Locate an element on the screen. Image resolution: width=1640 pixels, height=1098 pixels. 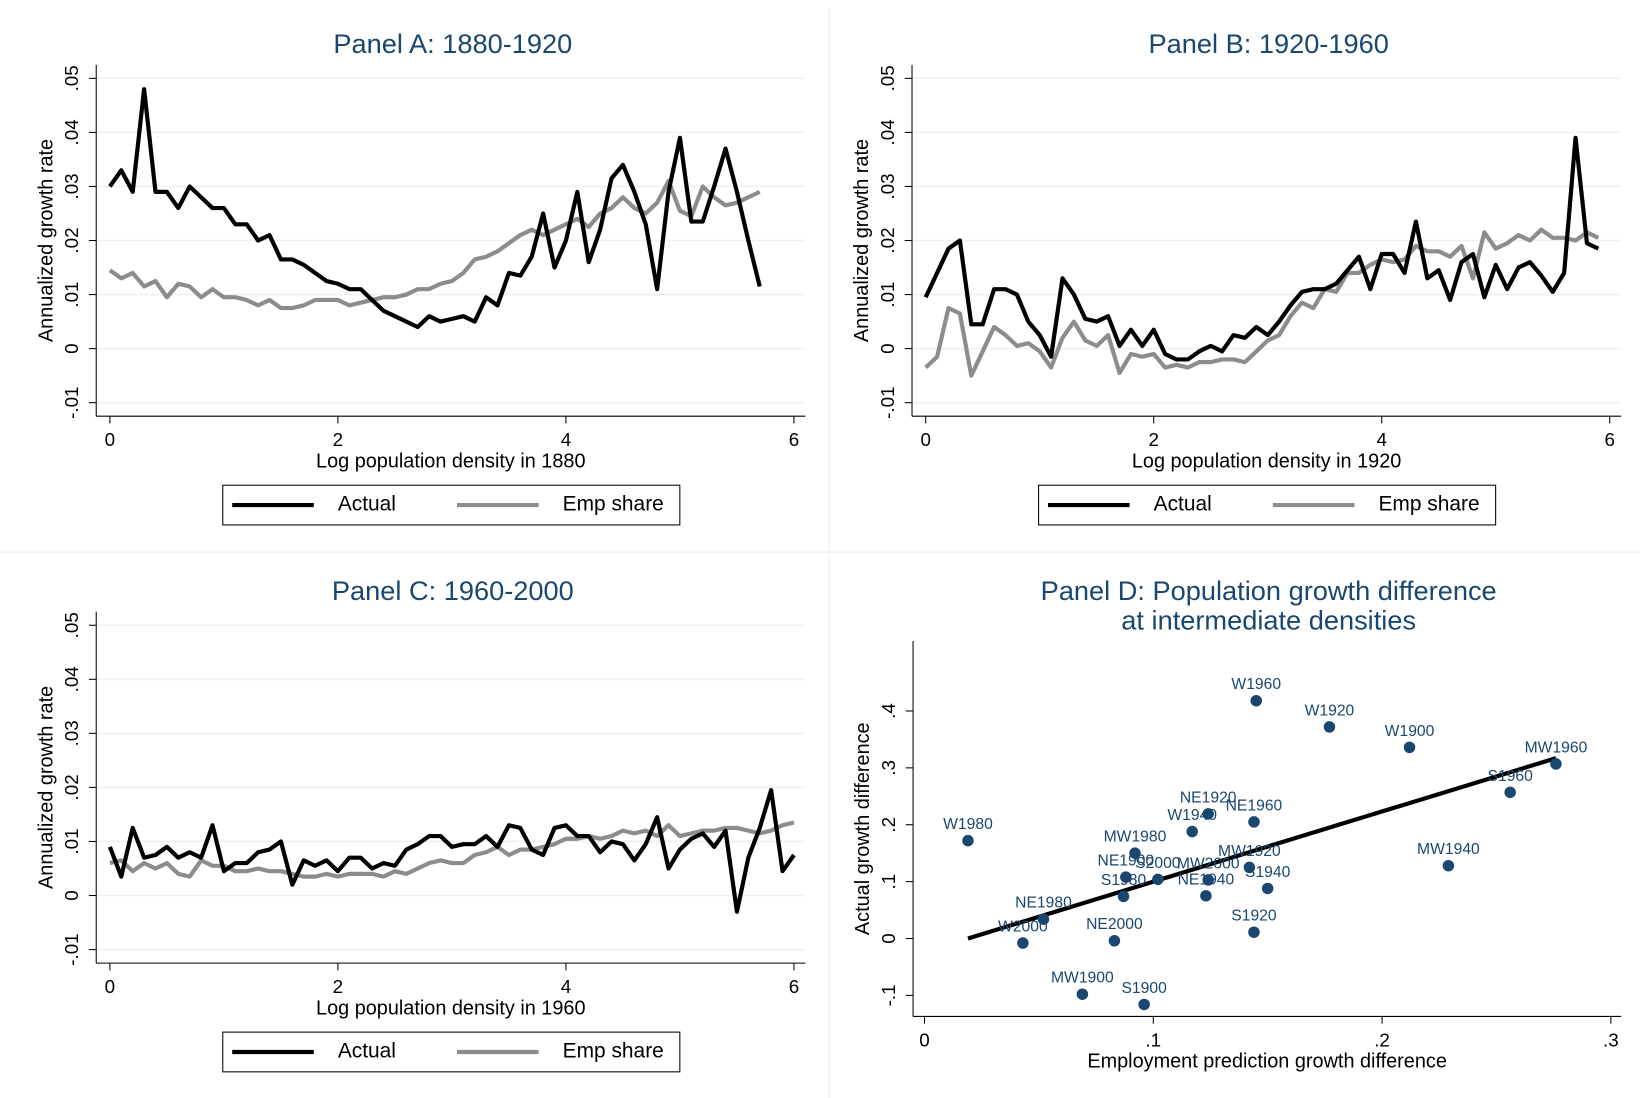
point-label: S1980 is located at coordinates (1124, 880).